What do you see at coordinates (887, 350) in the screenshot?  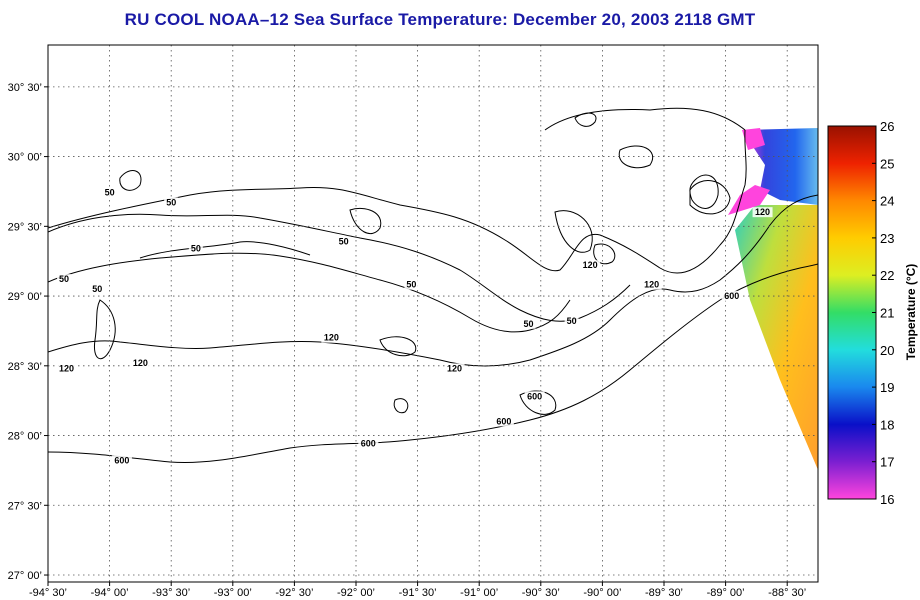 I see `colorbar-tick-label: 20` at bounding box center [887, 350].